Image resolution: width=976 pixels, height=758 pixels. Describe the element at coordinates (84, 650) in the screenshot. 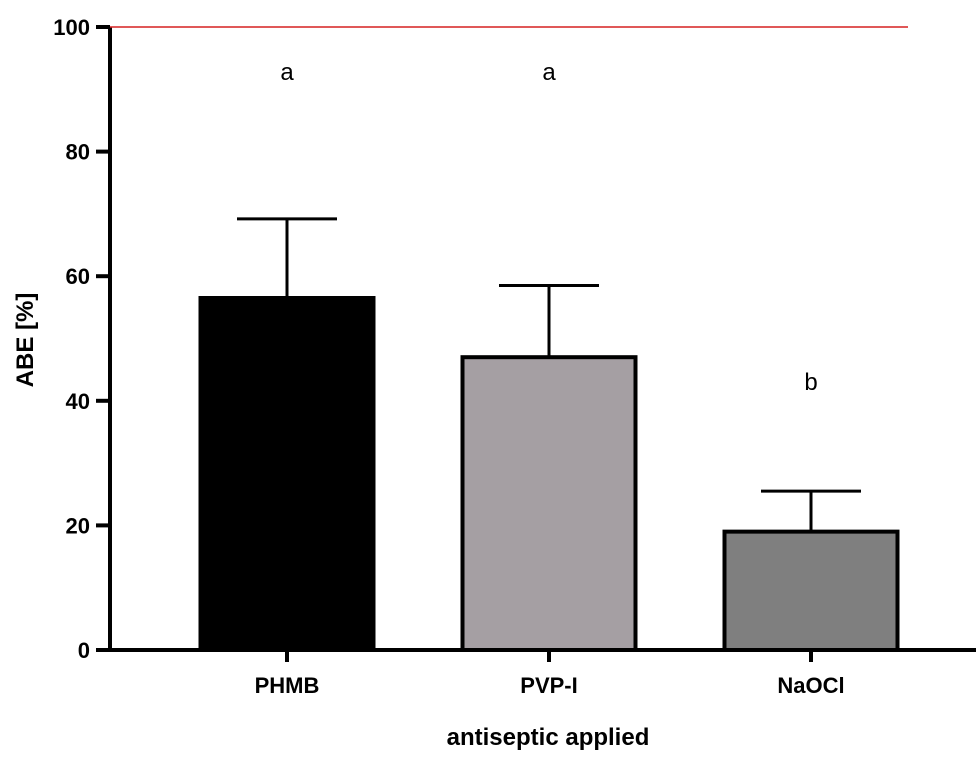

I see `y-tick-label: 0` at that location.